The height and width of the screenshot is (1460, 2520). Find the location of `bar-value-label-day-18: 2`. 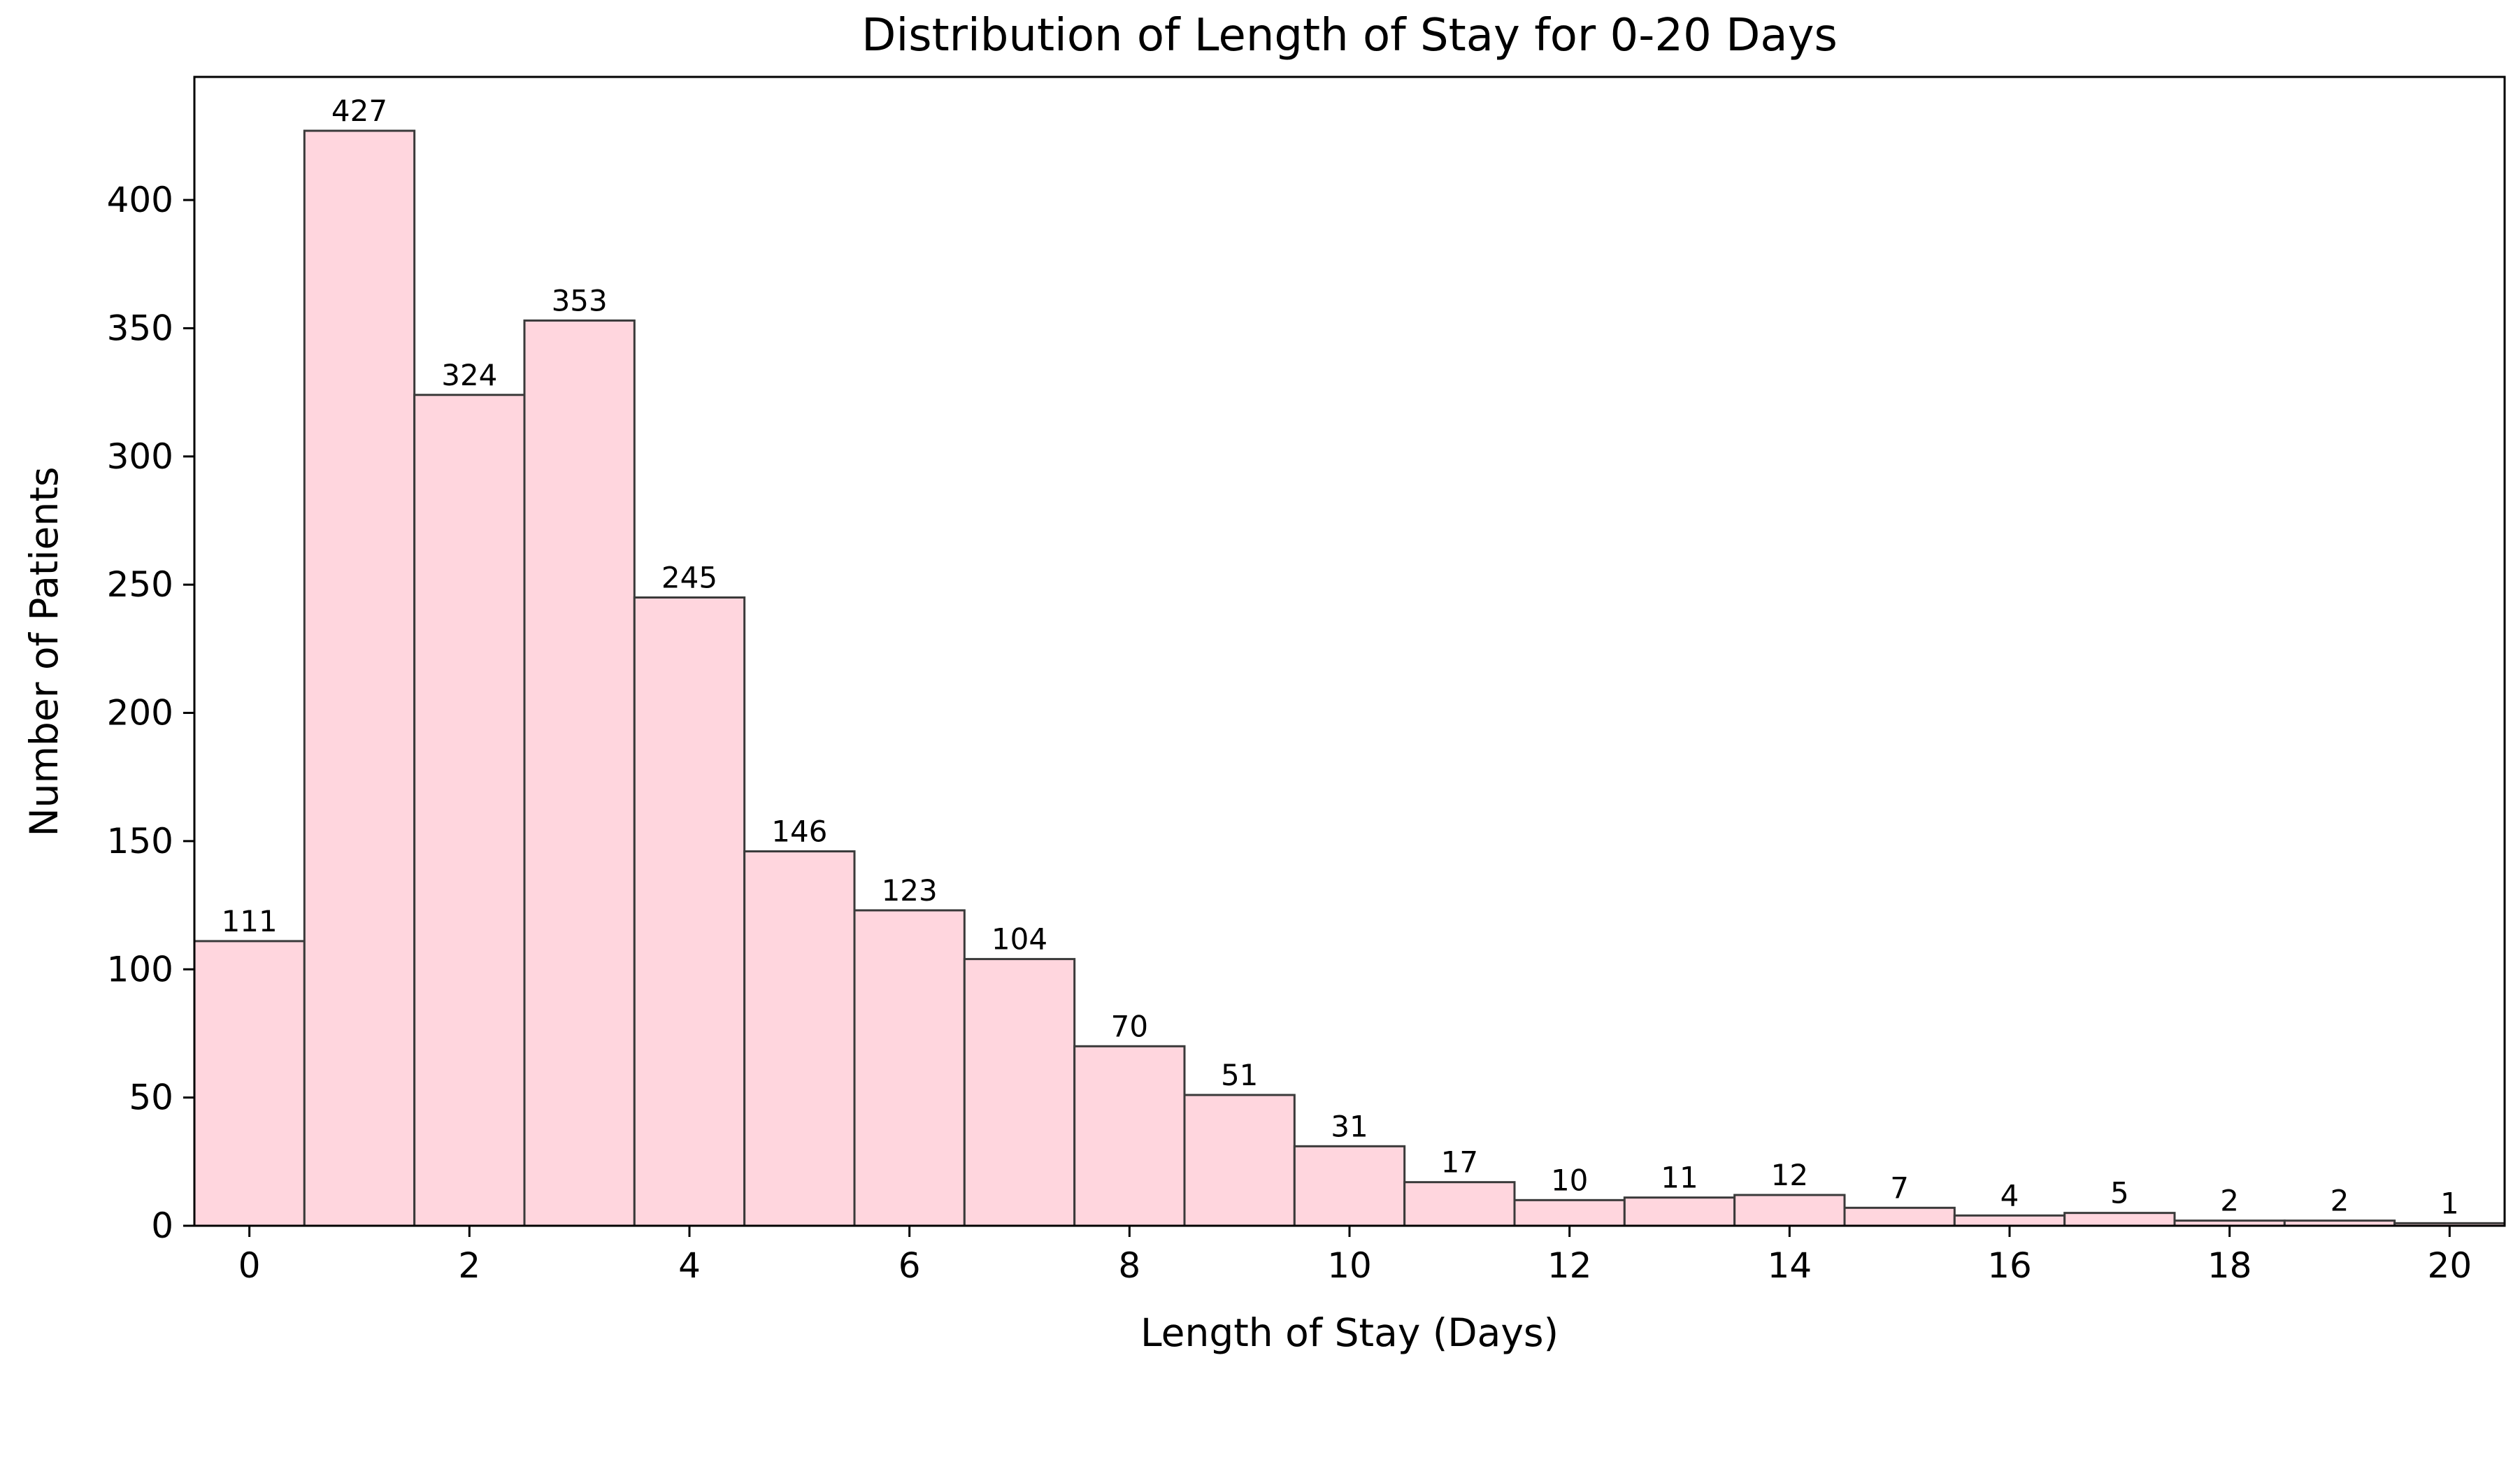

bar-value-label-day-18: 2 is located at coordinates (2229, 1201).